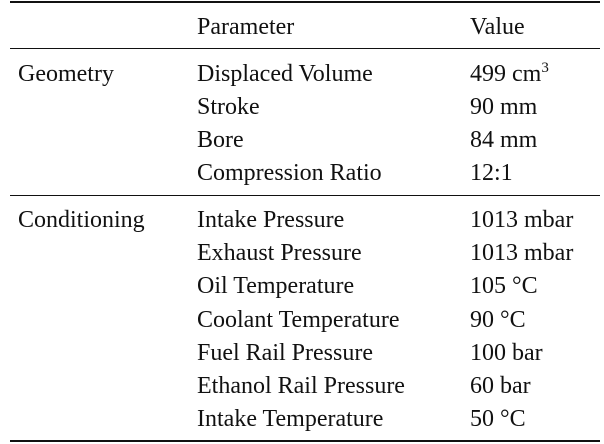 The image size is (604, 444). Describe the element at coordinates (290, 419) in the screenshot. I see `param-intake-temperature: Intake Temperature` at that location.